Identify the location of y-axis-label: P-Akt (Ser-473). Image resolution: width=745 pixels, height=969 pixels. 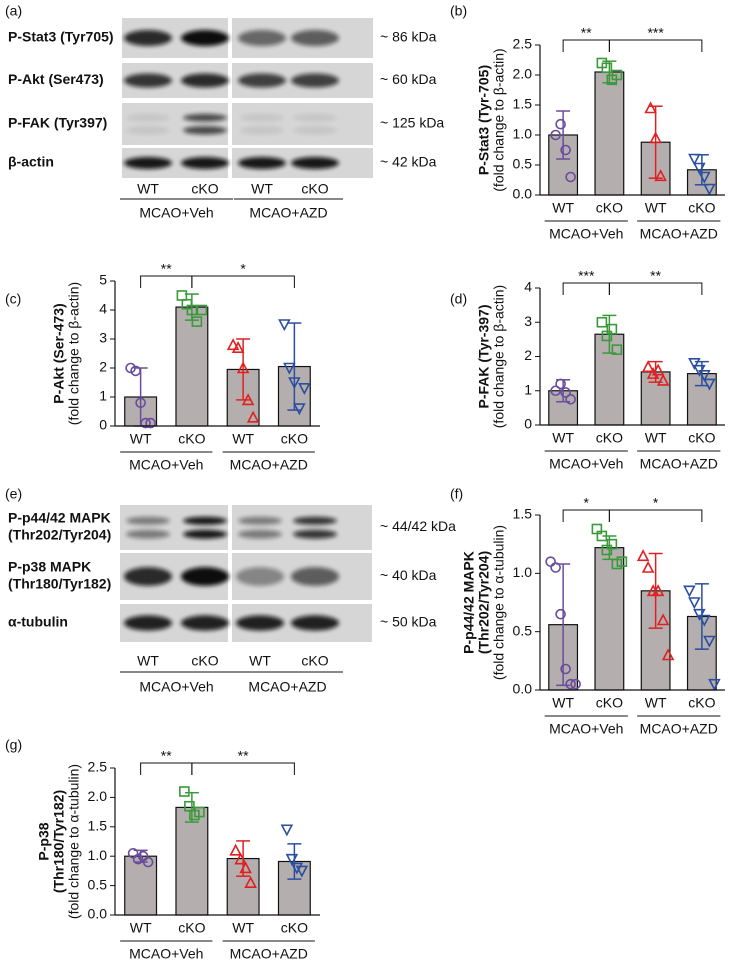
(59, 353).